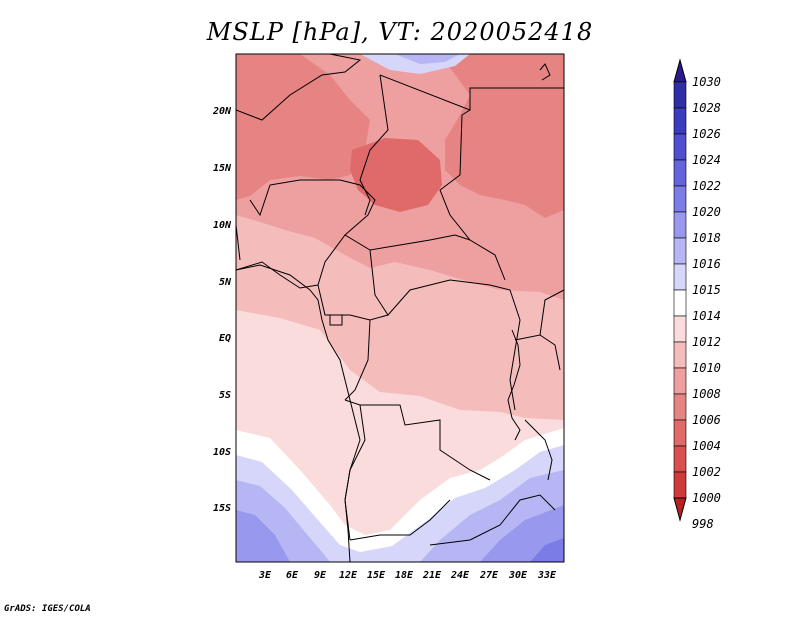 This screenshot has width=800, height=618. Describe the element at coordinates (396, 175) in the screenshot. I see `field-1004-zone` at that location.